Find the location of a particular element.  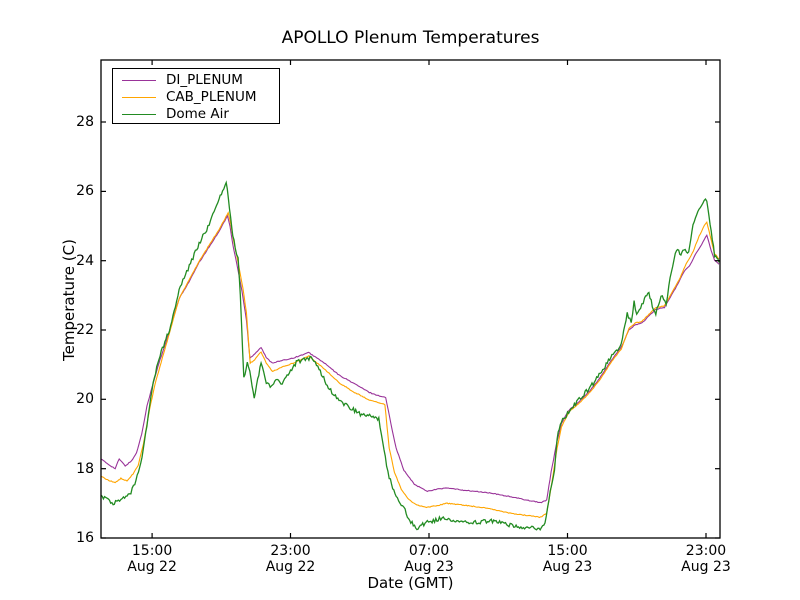

y-tick-label: 18 is located at coordinates (85, 468).